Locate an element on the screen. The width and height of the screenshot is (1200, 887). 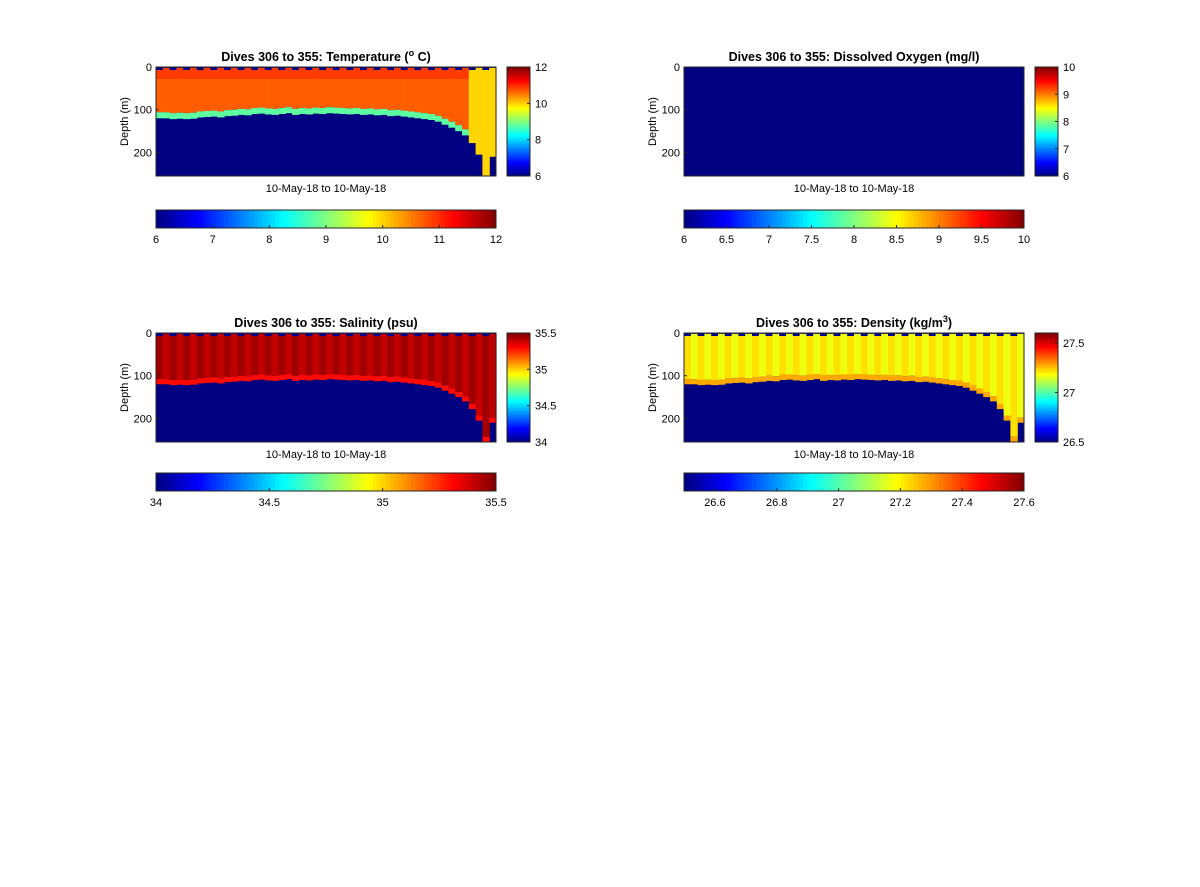
bottom-colorbar-label: 27 is located at coordinates (838, 503).